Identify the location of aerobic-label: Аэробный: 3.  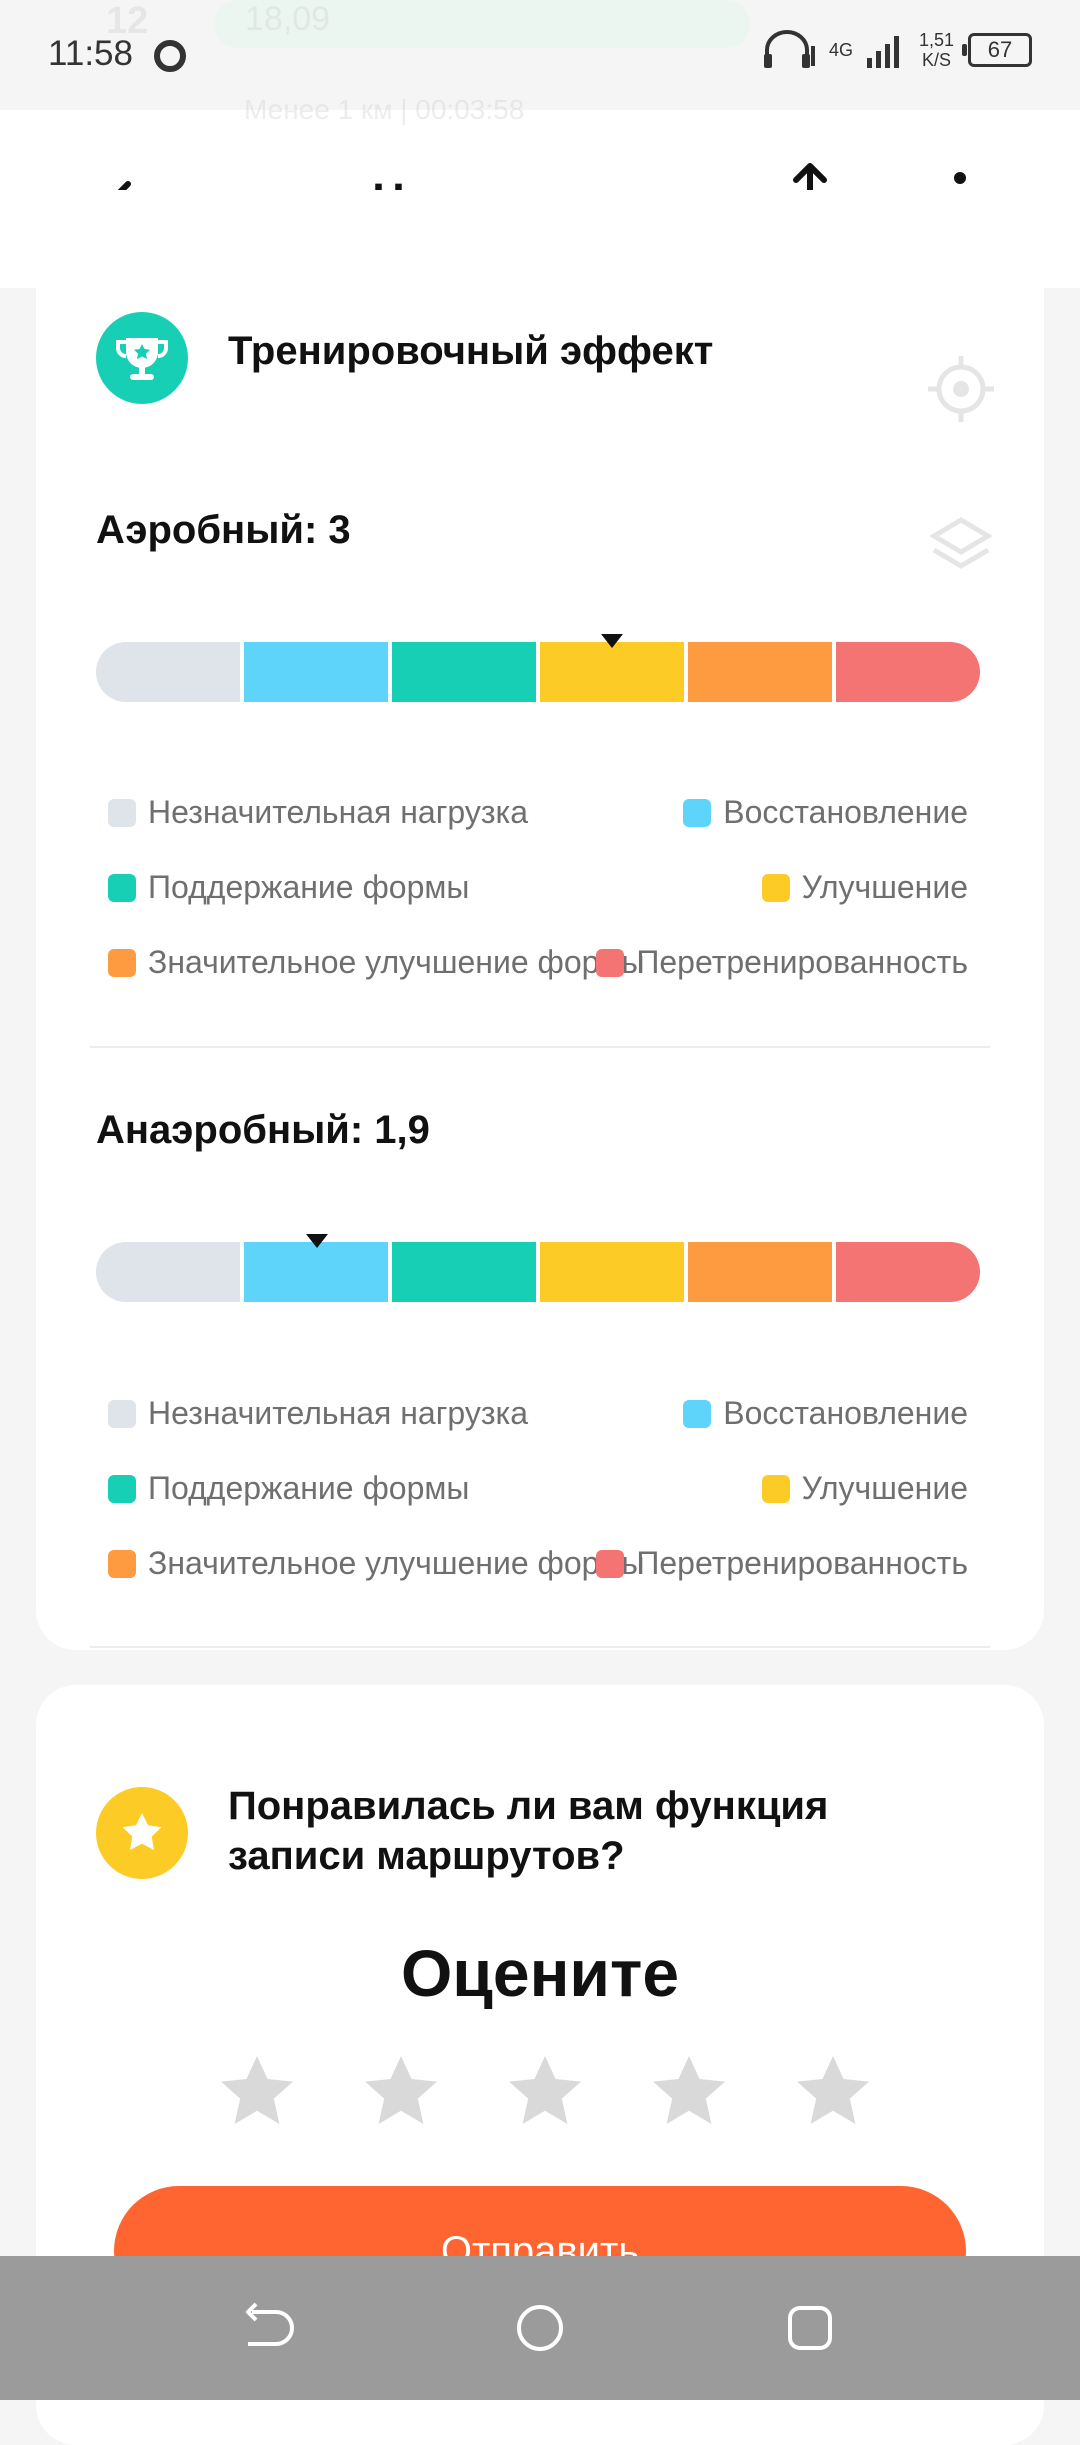
(223, 530).